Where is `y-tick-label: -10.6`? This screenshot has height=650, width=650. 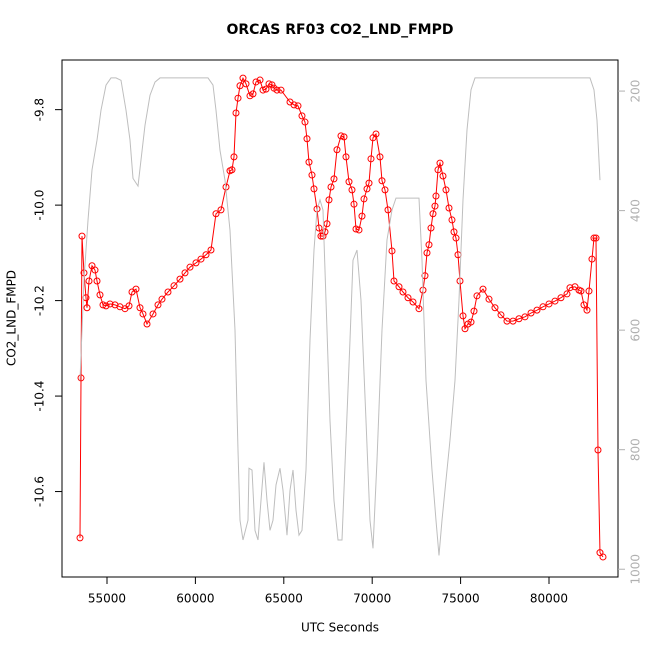
y-tick-label: -10.6 is located at coordinates (40, 491).